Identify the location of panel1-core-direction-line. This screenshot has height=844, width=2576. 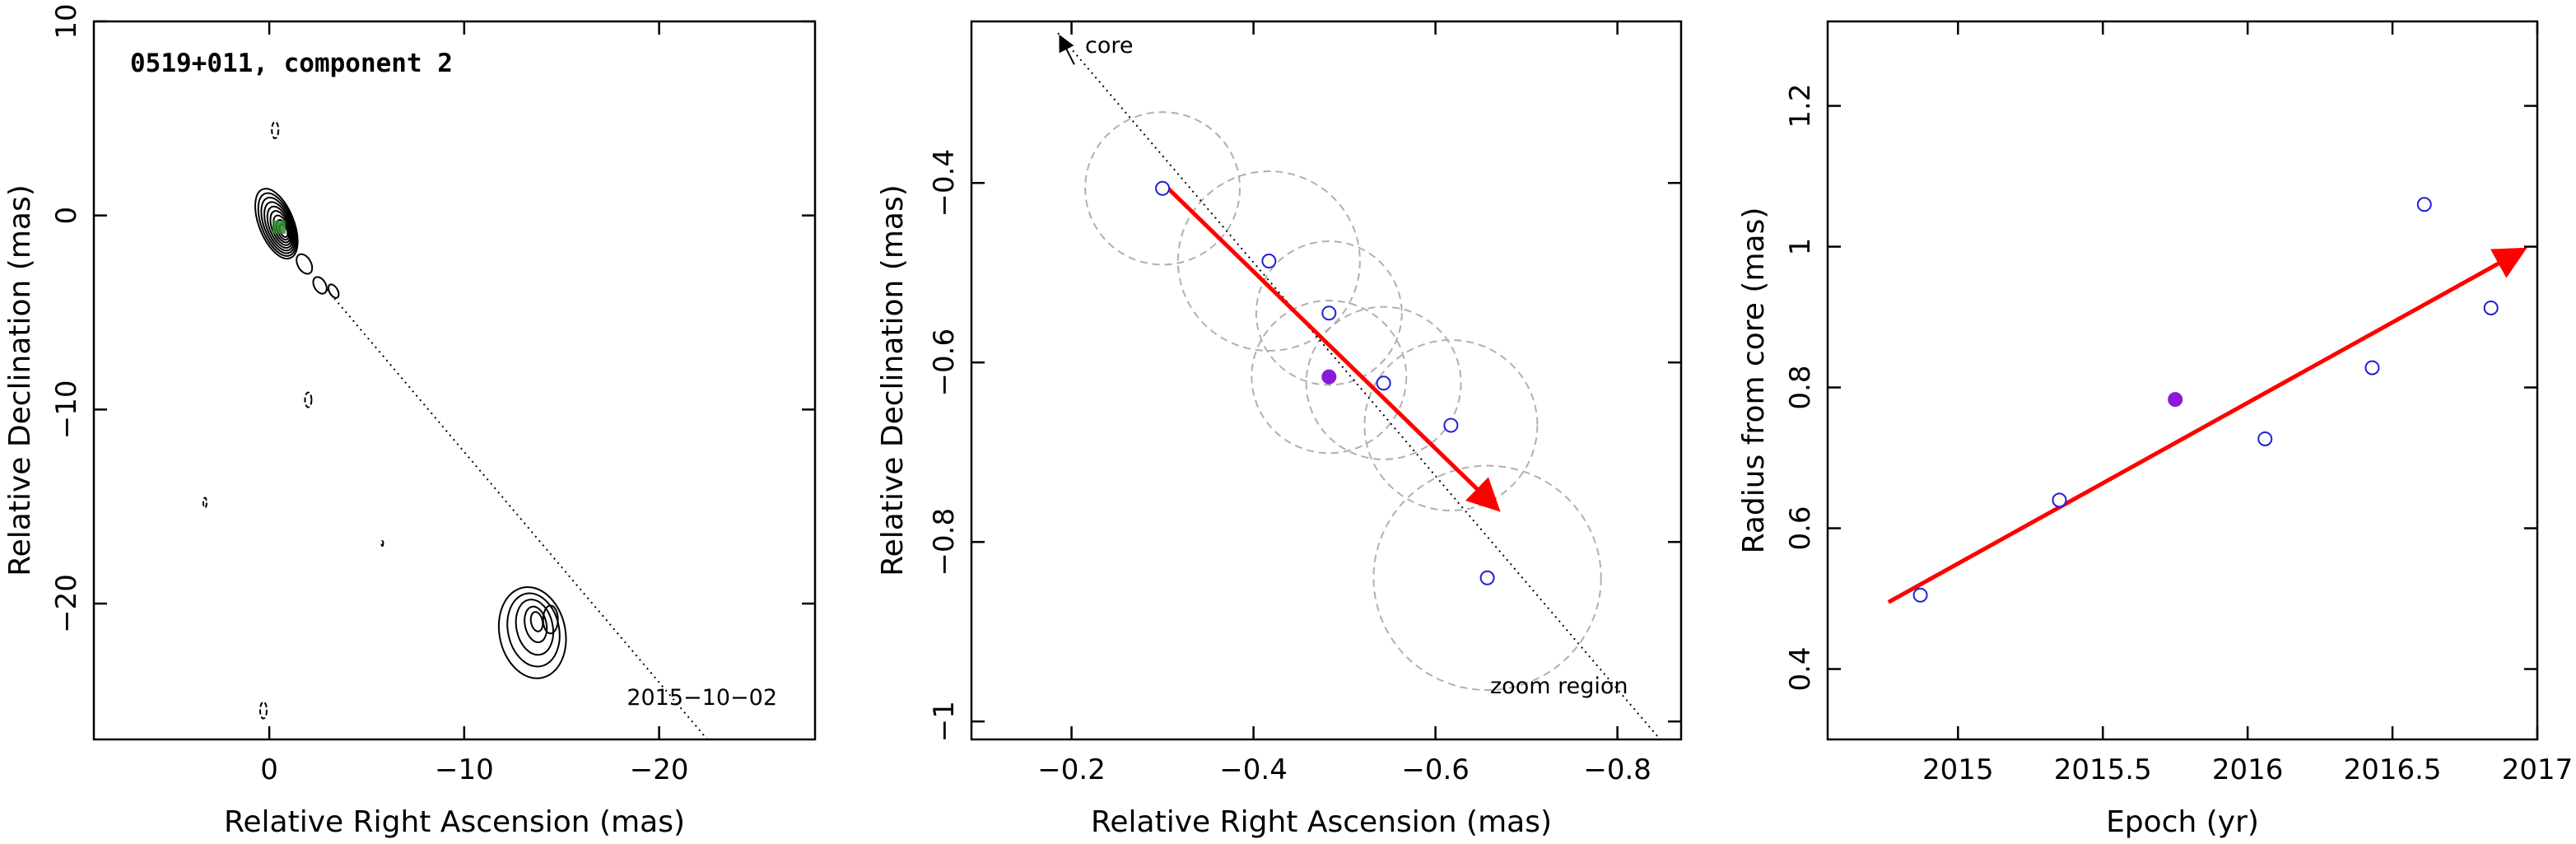
(517, 514).